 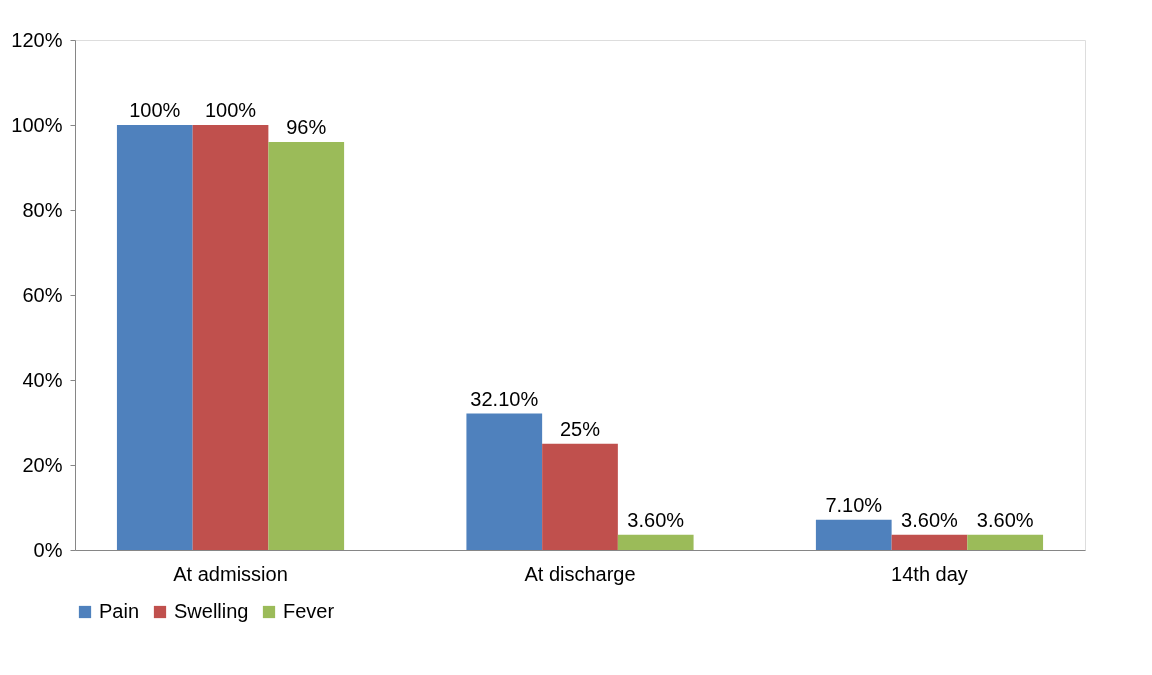 I want to click on y-tick-label: 20%, so click(x=42, y=464).